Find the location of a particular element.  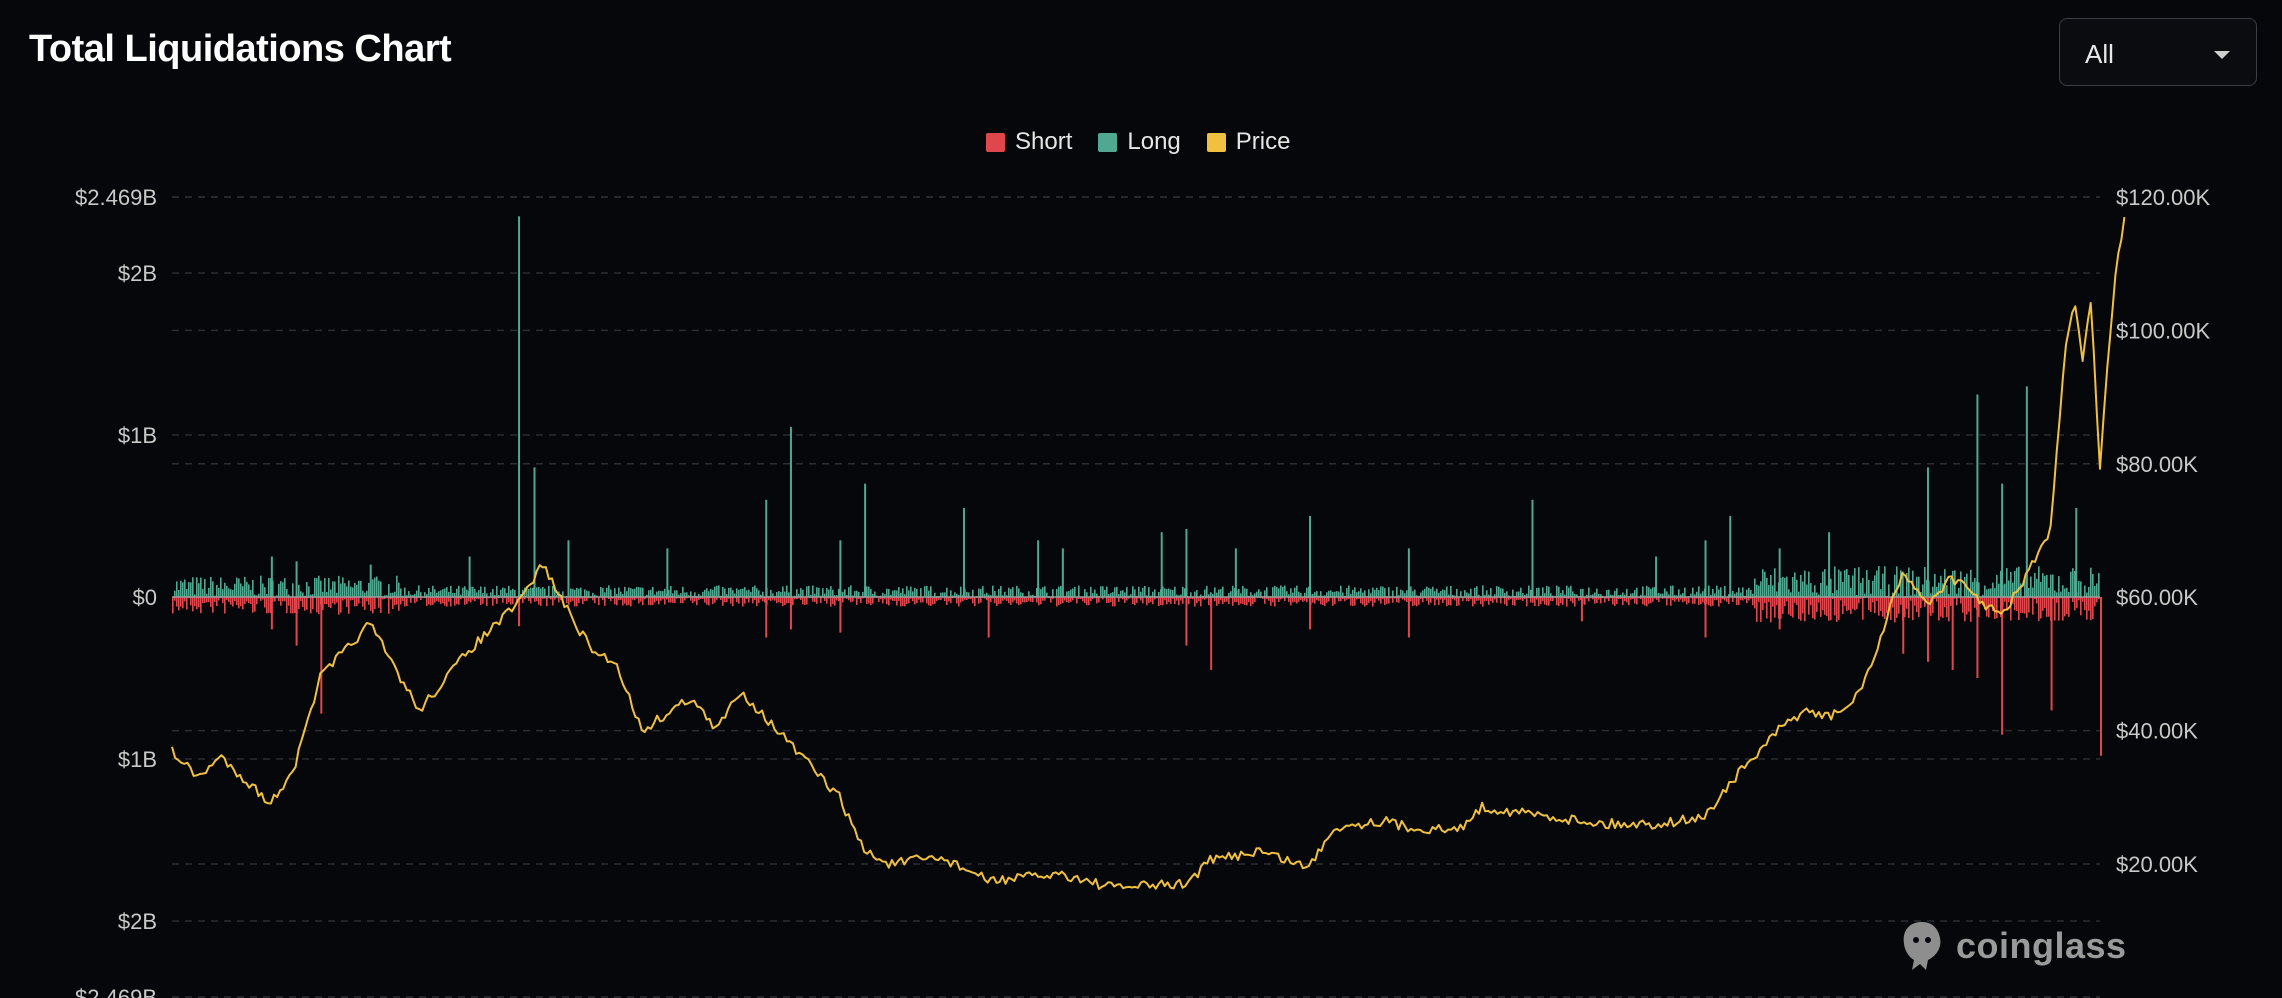

legend-item-short: Short is located at coordinates (1029, 142).